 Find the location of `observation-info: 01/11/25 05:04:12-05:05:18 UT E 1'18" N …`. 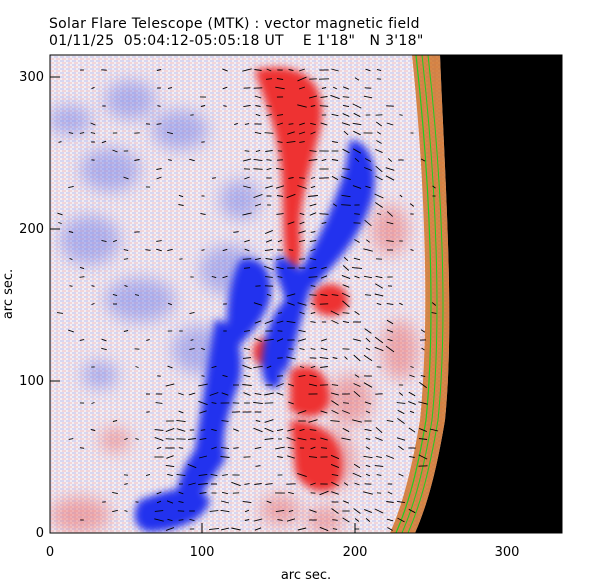

observation-info: 01/11/25 05:04:12-05:05:18 UT E 1'18" N … is located at coordinates (236, 41).